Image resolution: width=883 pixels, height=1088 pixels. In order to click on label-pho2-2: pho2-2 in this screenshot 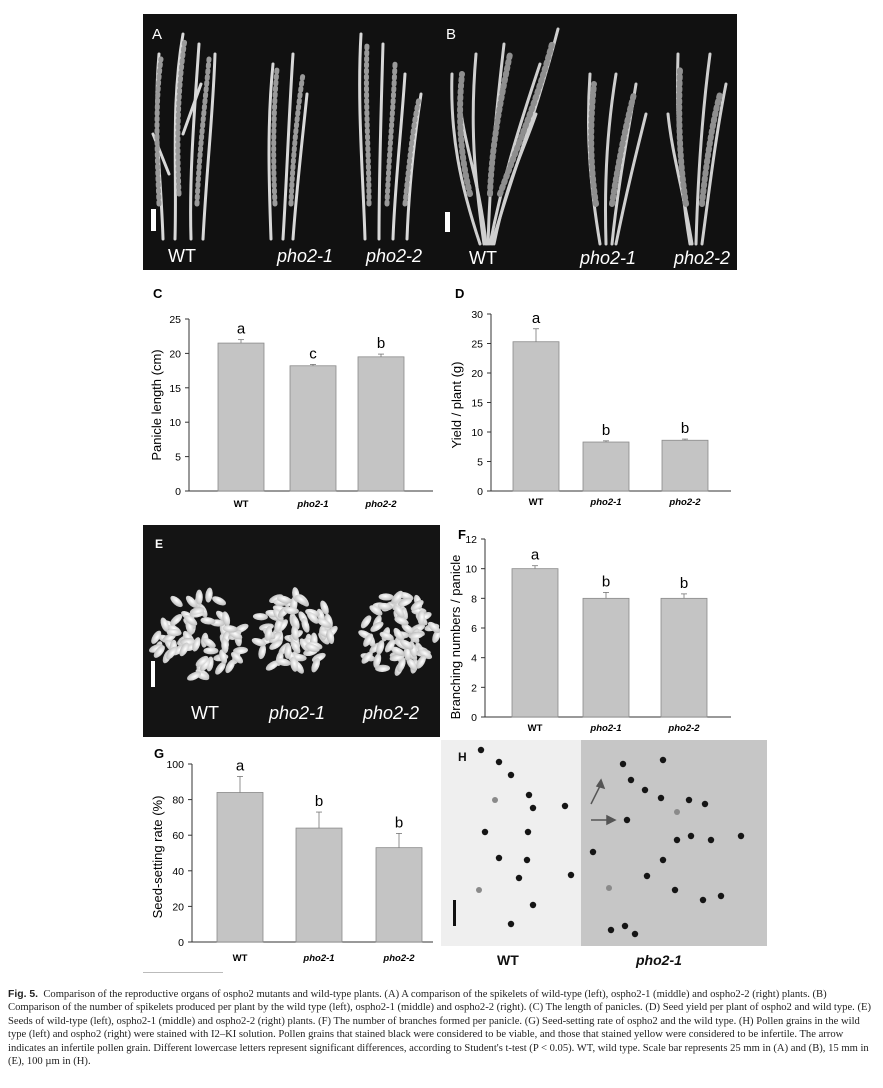, I will do `click(391, 713)`.